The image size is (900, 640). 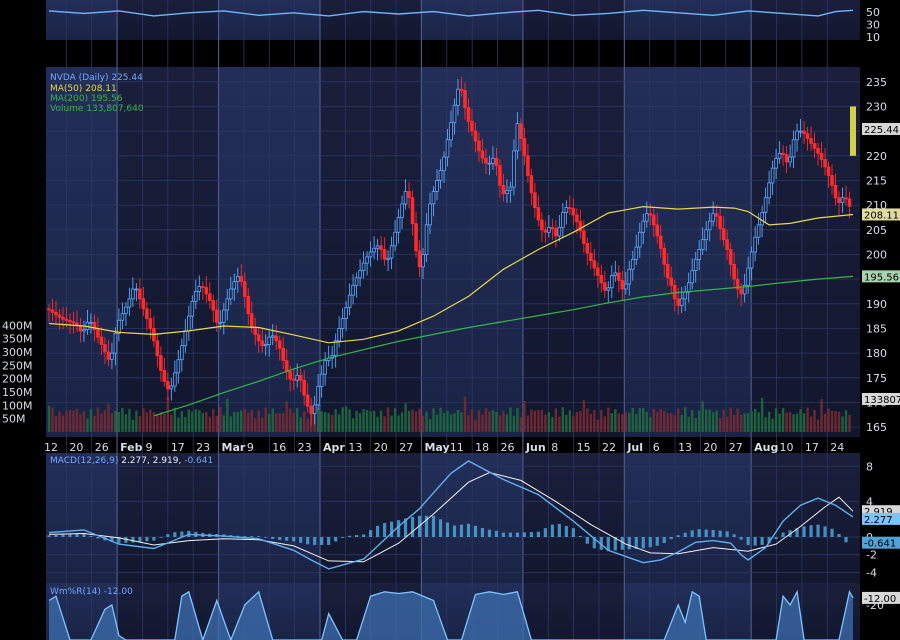 What do you see at coordinates (14, 419) in the screenshot?
I see `volume-tick-label: 50M` at bounding box center [14, 419].